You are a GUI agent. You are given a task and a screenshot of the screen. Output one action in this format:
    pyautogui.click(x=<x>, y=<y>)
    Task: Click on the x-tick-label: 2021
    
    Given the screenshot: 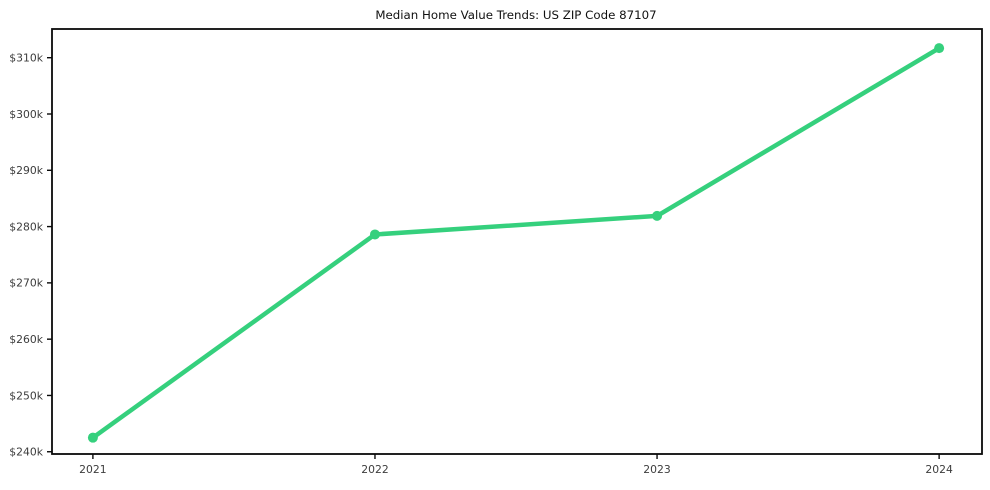 What is the action you would take?
    pyautogui.click(x=92, y=469)
    